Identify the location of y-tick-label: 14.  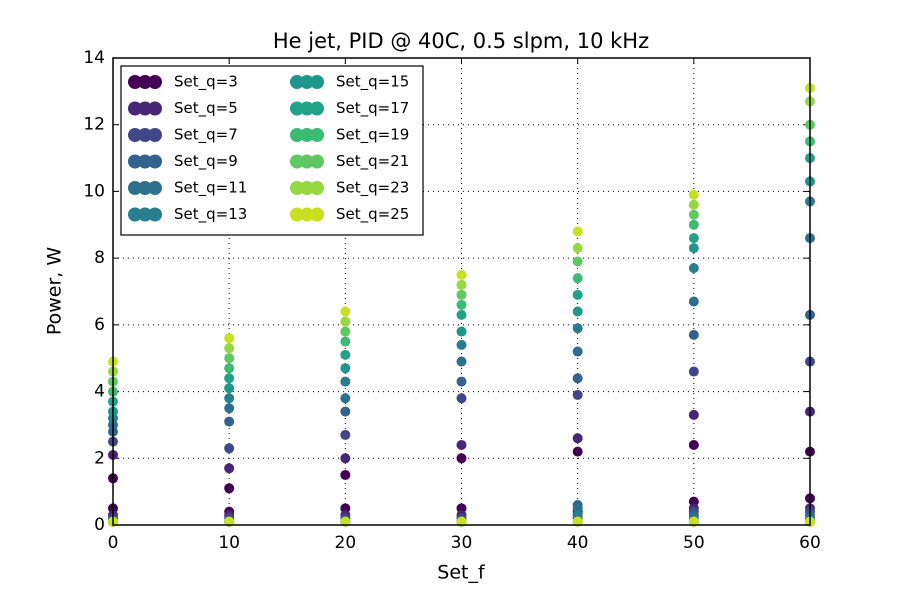
(94, 58).